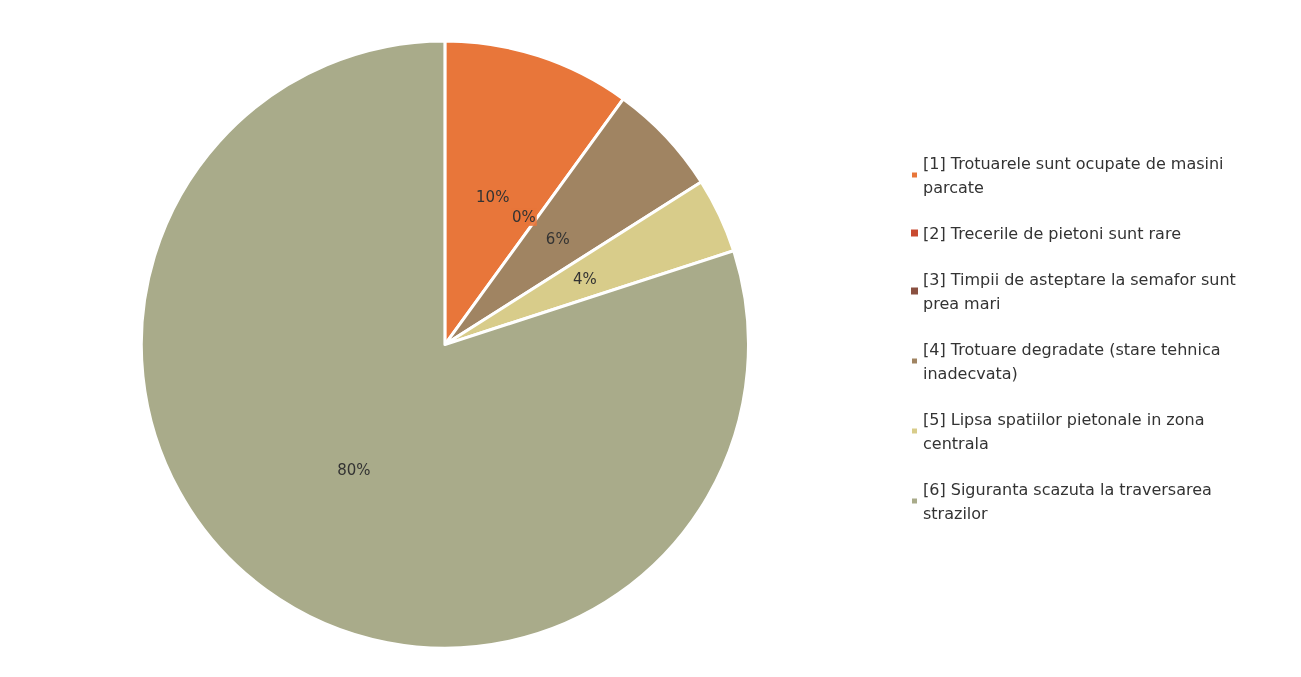  I want to click on legend-label: [2] Trecerile de pietoni sunt rare, so click(1052, 233).